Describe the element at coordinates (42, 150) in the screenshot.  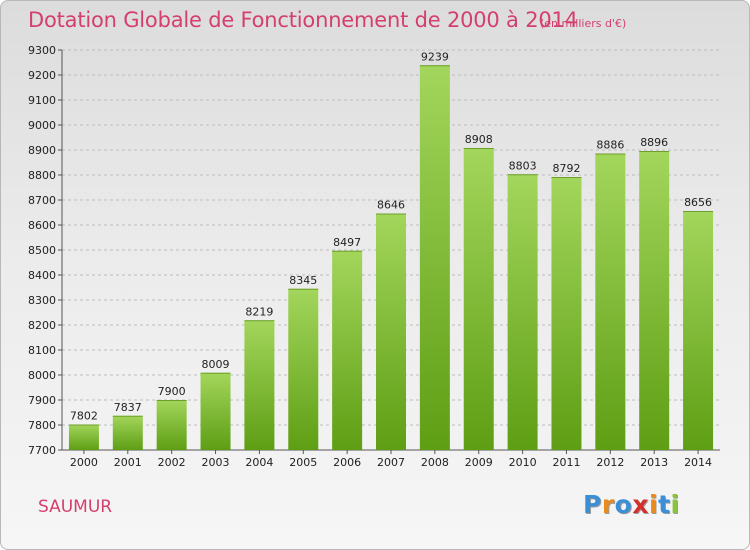
I see `y-tick-label: 8900` at that location.